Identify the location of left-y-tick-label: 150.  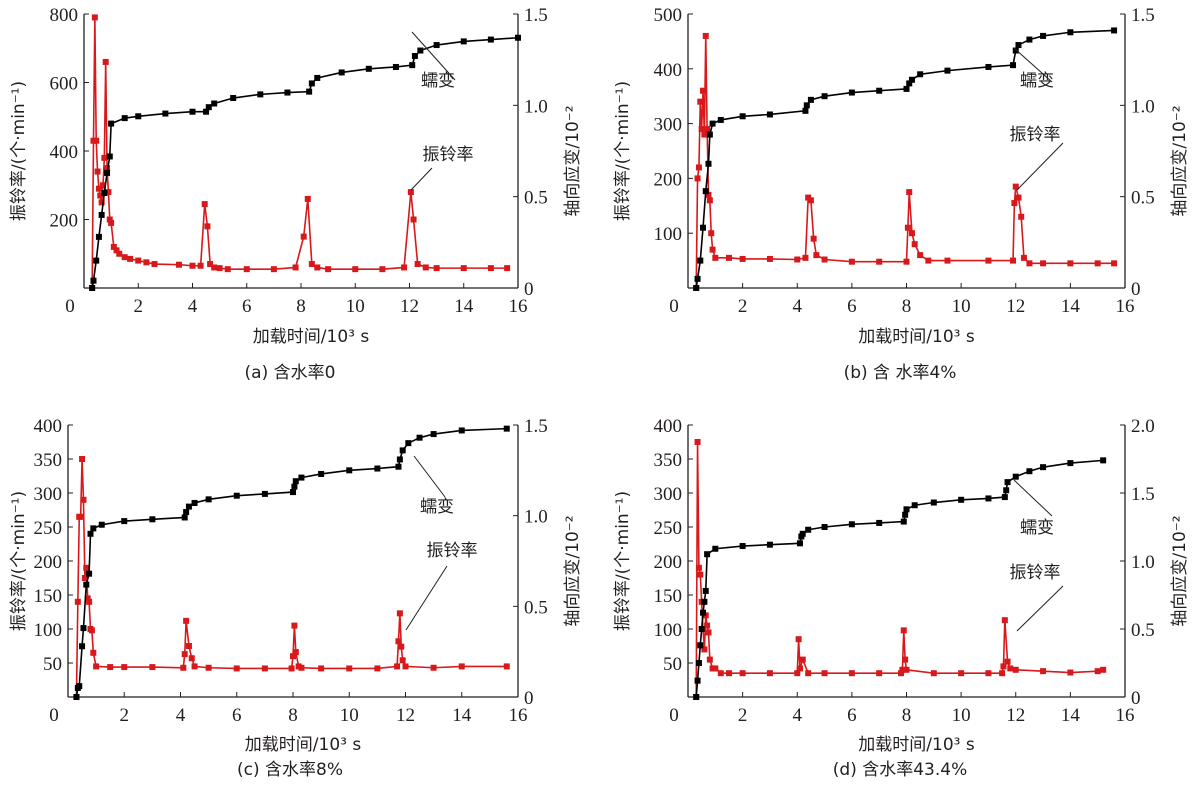
(48, 596).